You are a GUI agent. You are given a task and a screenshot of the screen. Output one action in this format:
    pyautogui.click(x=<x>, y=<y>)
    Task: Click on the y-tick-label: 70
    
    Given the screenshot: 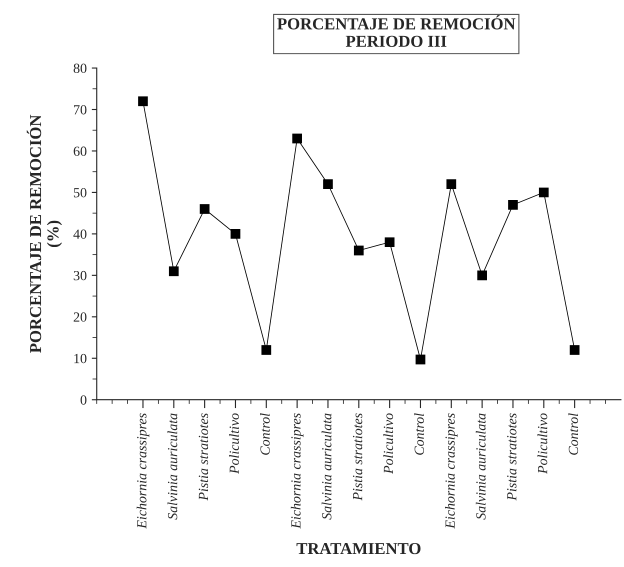 What is the action you would take?
    pyautogui.click(x=80, y=109)
    